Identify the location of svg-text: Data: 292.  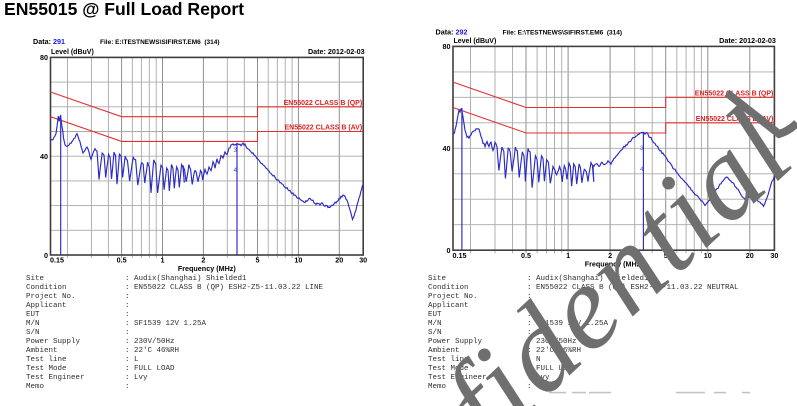
(452, 31).